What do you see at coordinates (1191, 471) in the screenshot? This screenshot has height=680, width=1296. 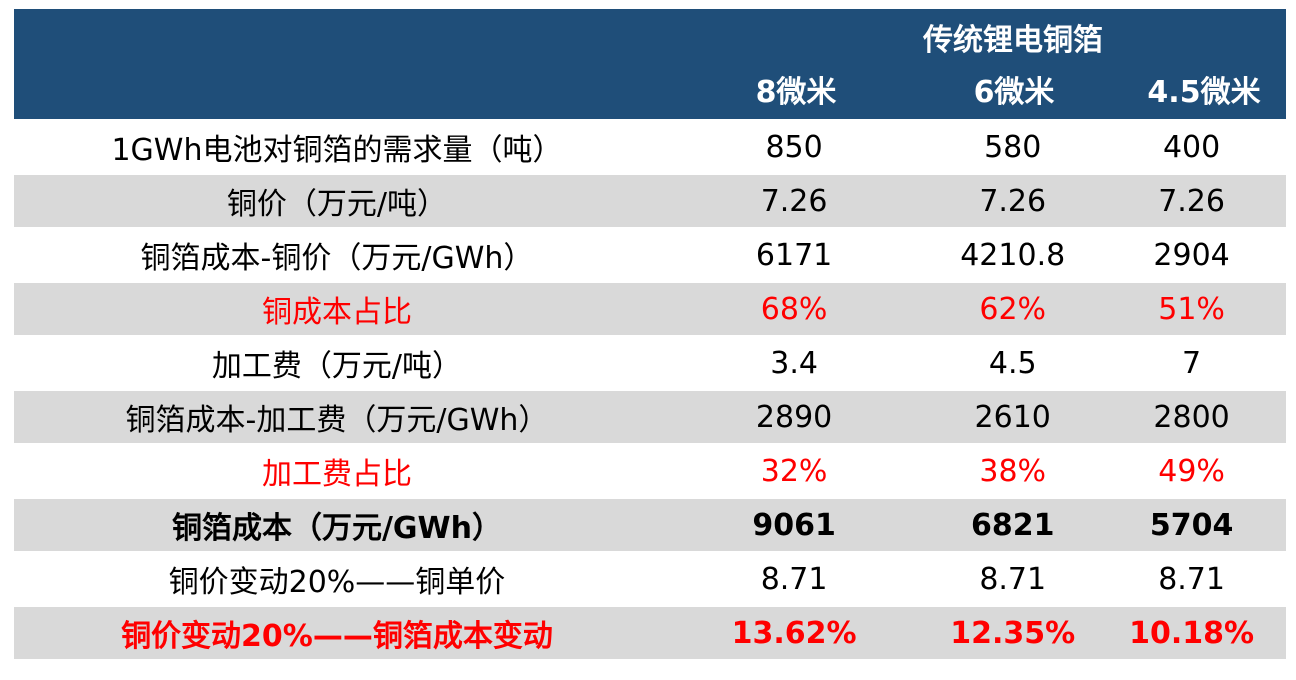 I see `cell-value: 49%` at bounding box center [1191, 471].